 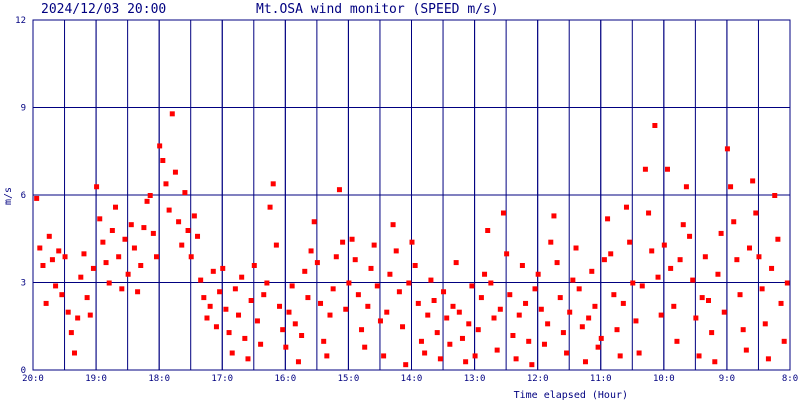 What do you see at coordinates (96, 379) in the screenshot?
I see `x-tick-label: 19:0` at bounding box center [96, 379].